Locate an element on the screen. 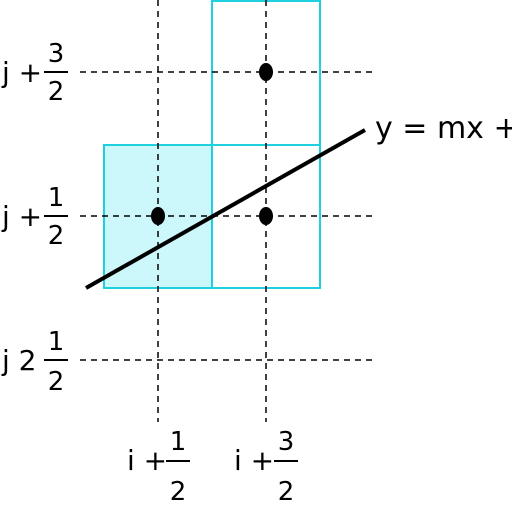 The image size is (512, 512). row-label-numerator: 3 is located at coordinates (56, 54).